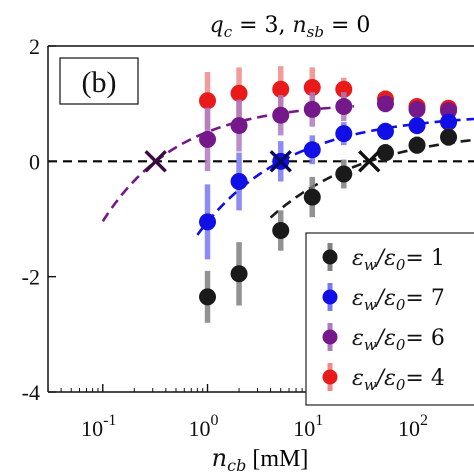  Describe the element at coordinates (260, 459) in the screenshot. I see `x-axis-label: ncb [mM]` at that location.